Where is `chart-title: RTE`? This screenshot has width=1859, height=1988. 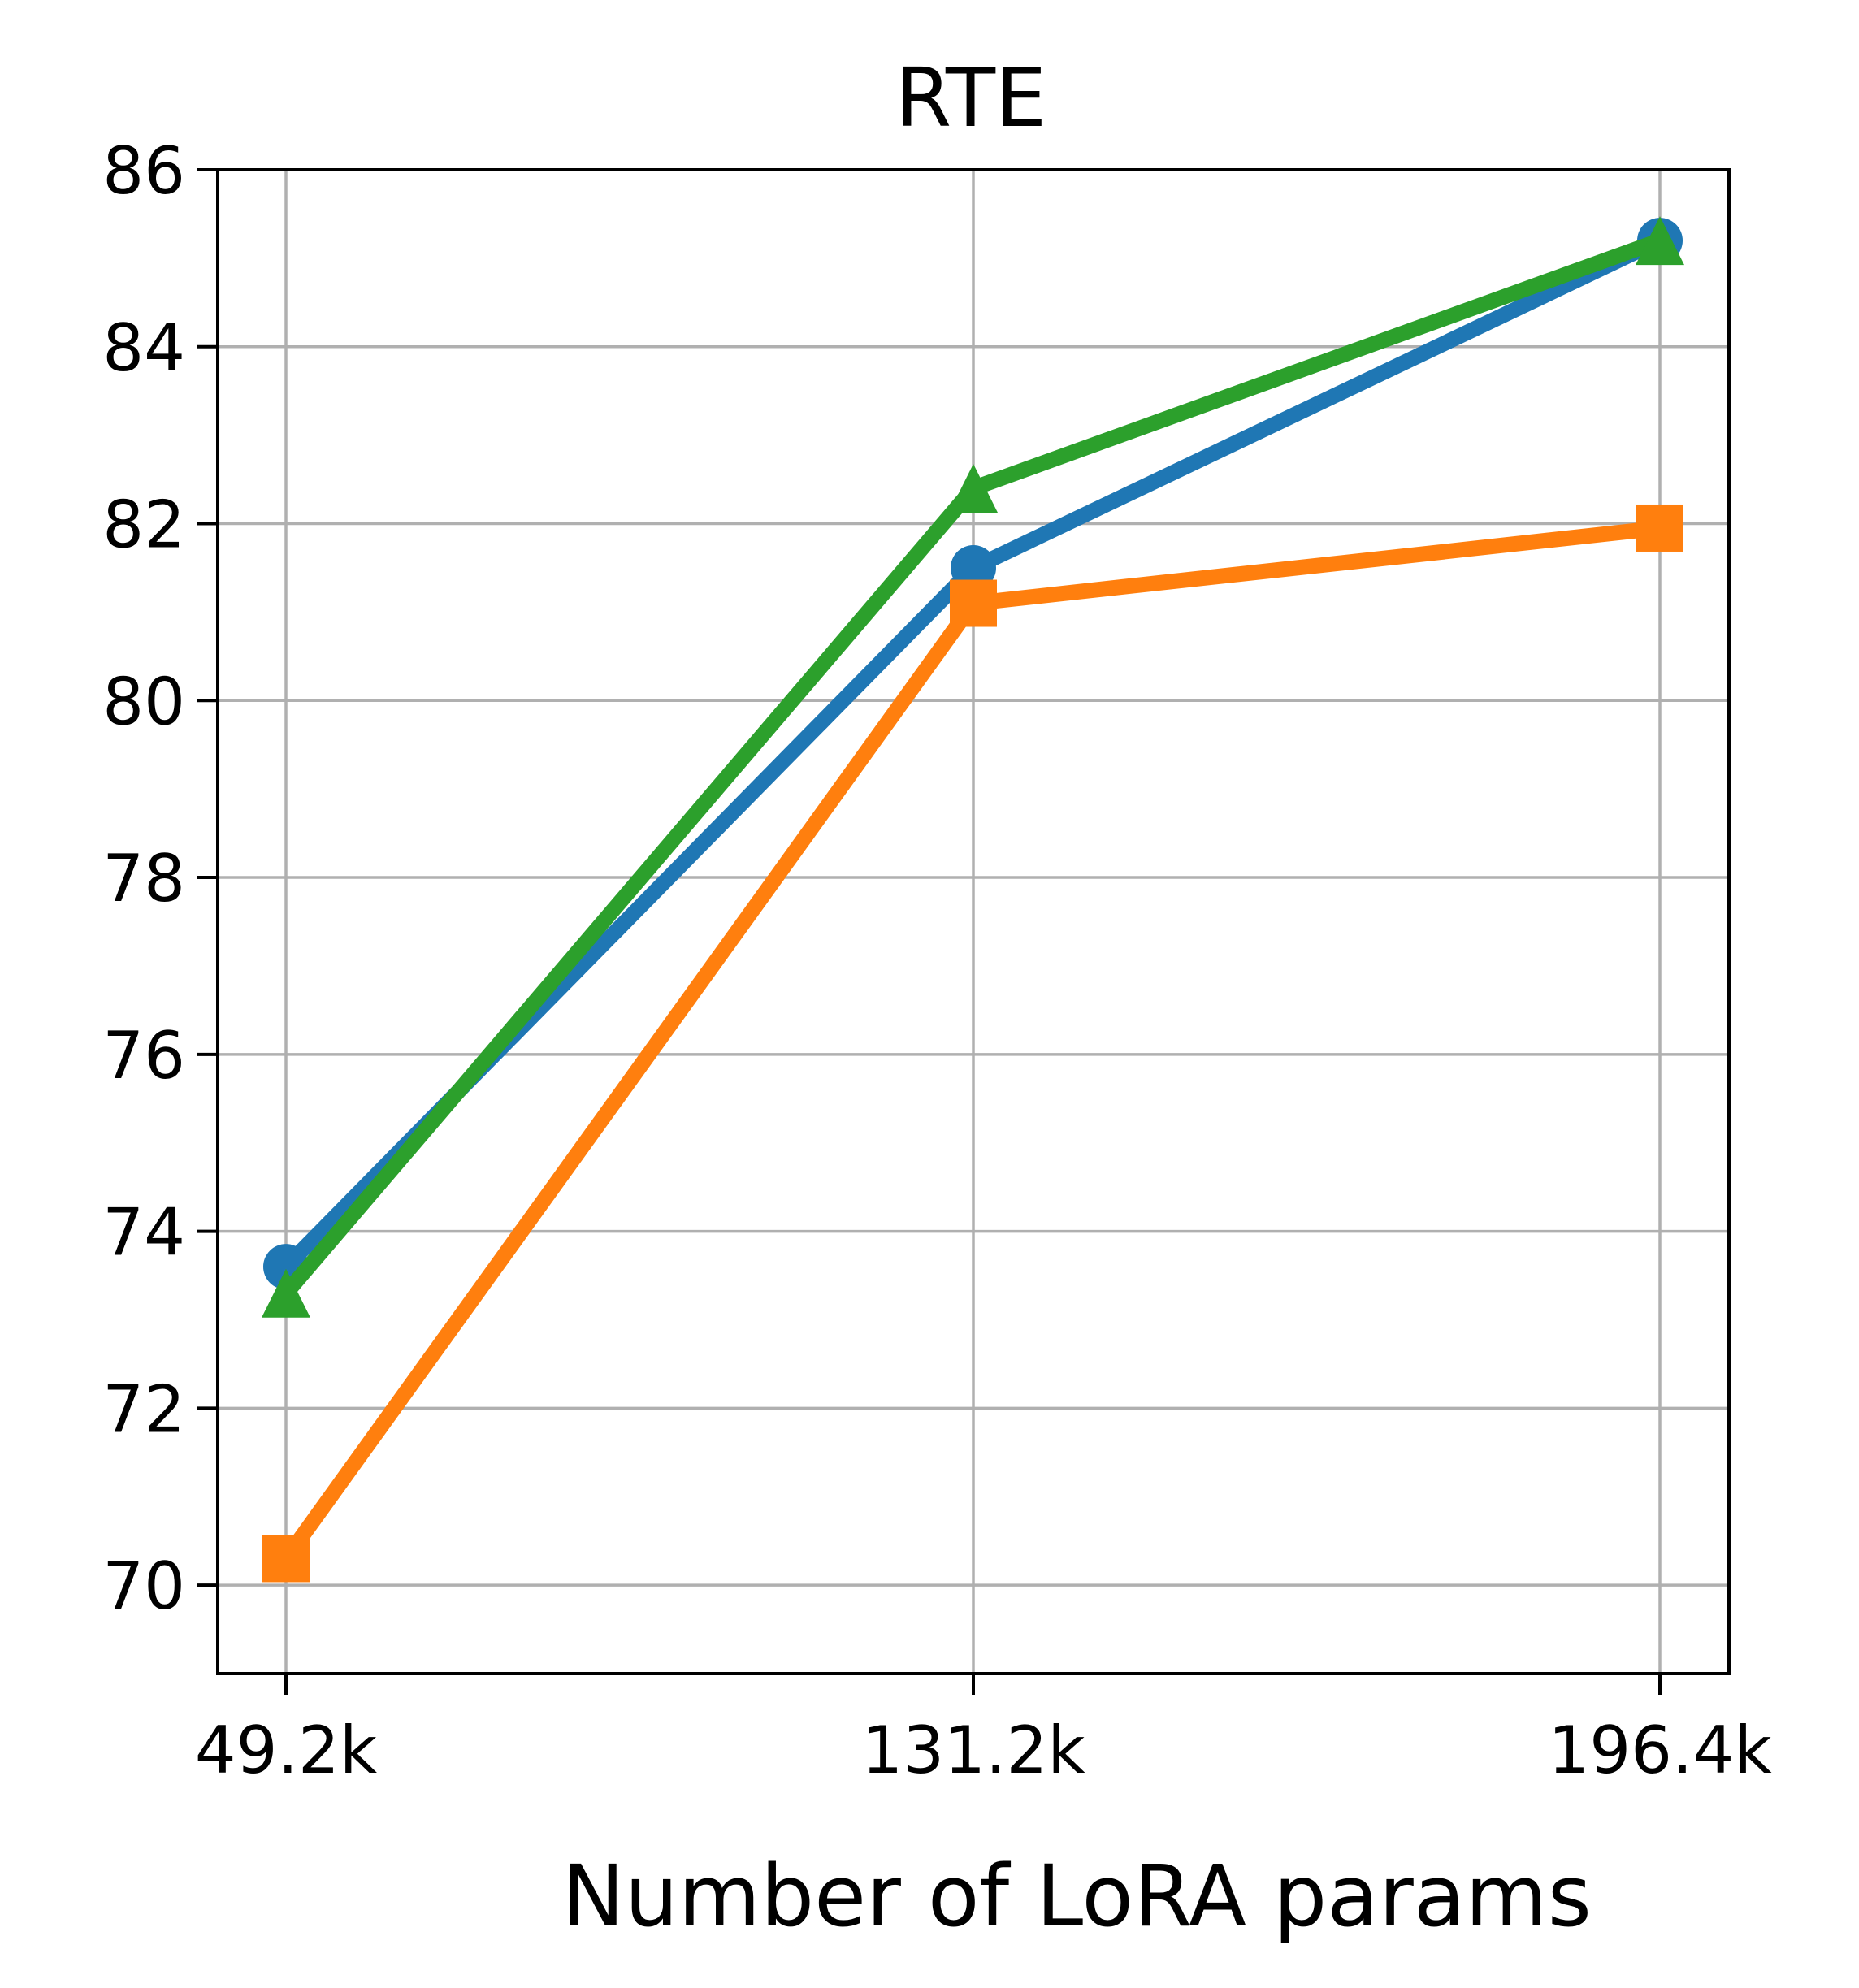
chart-title: RTE is located at coordinates (971, 97).